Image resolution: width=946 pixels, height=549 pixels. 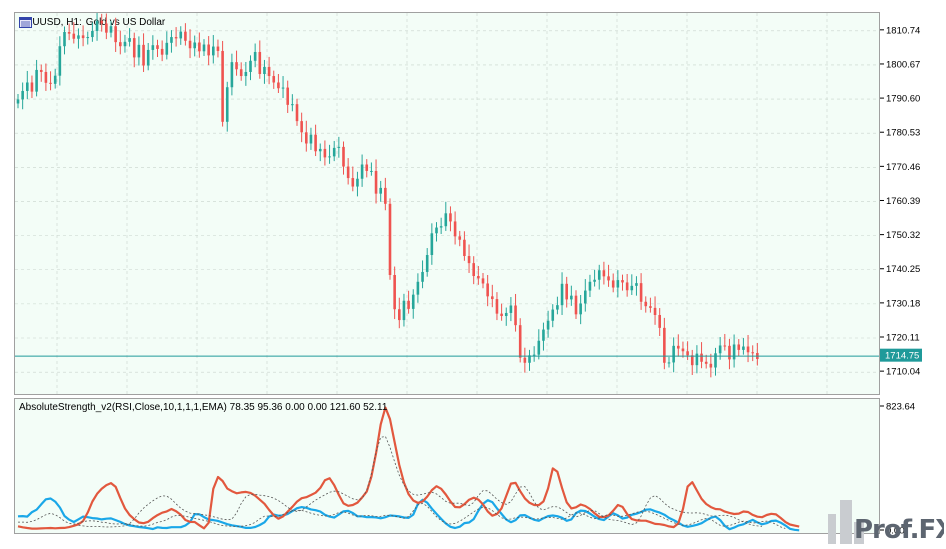 What do you see at coordinates (900, 407) in the screenshot?
I see `y-tick-label: 823.64` at bounding box center [900, 407].